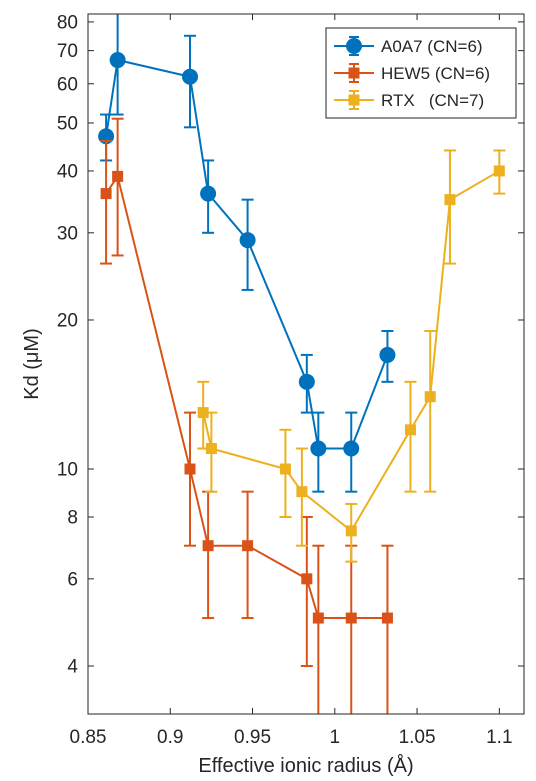  Describe the element at coordinates (67, 51) in the screenshot. I see `y-tick-label: 70` at that location.